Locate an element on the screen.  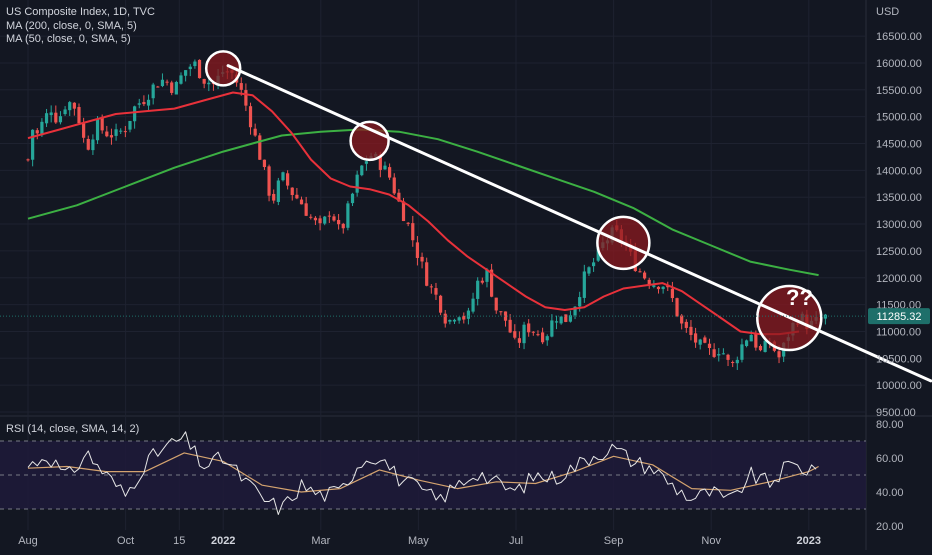
currency-label: USD is located at coordinates (887, 12).